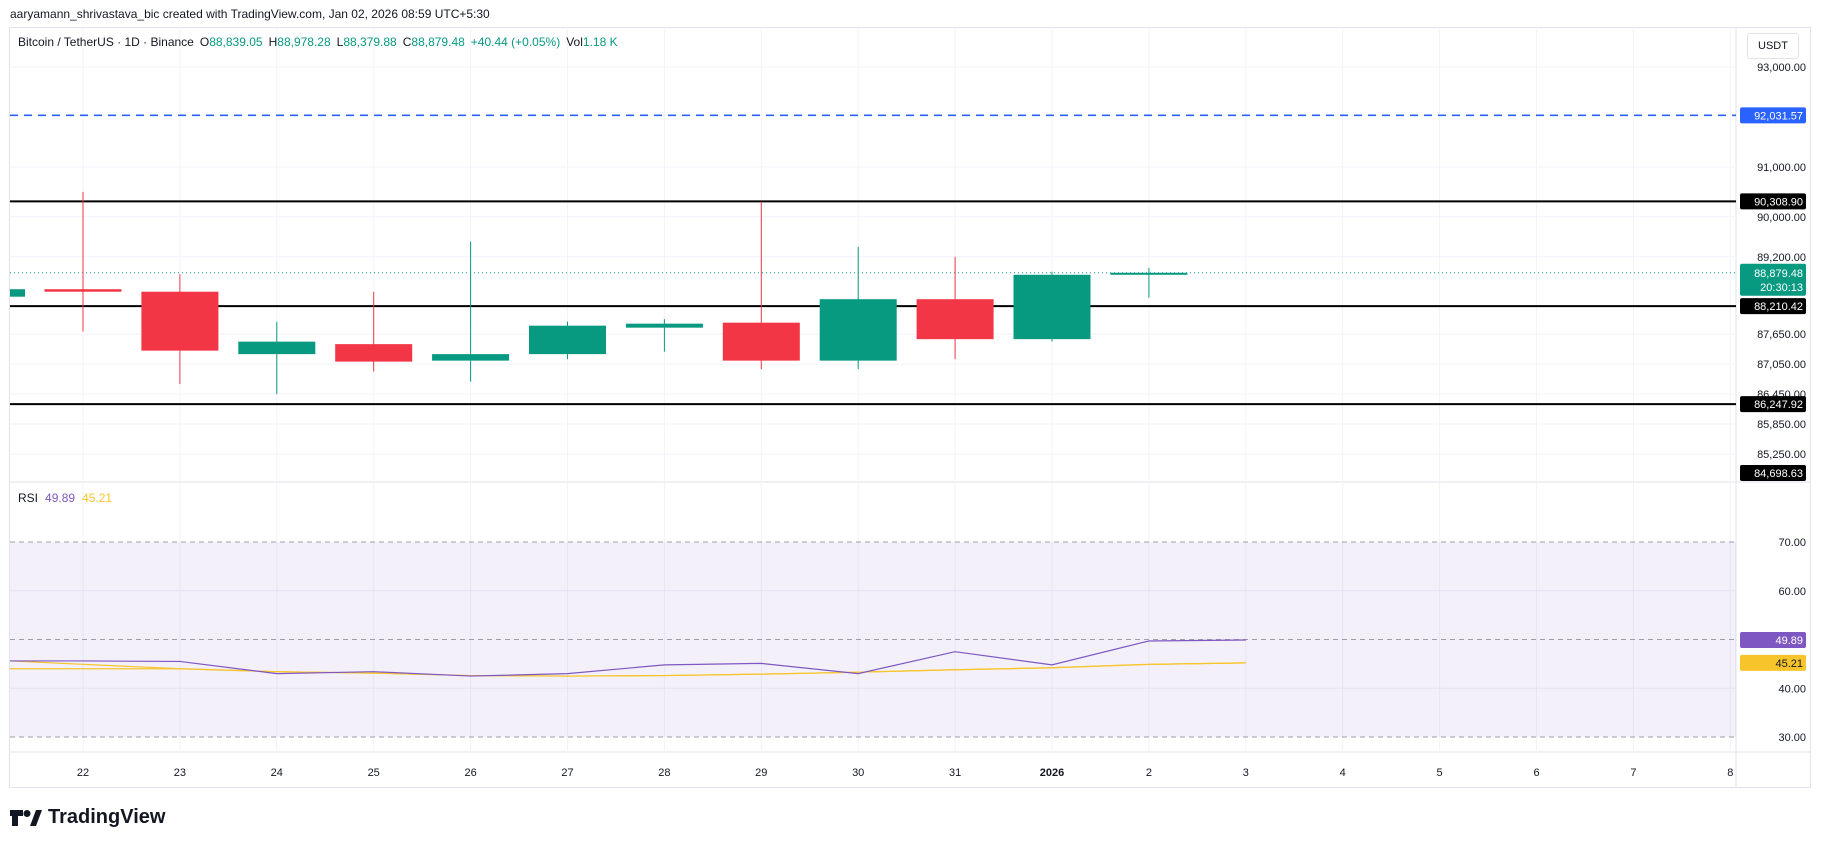 The image size is (1825, 847). I want to click on tradingview-logo-icon, so click(26, 817).